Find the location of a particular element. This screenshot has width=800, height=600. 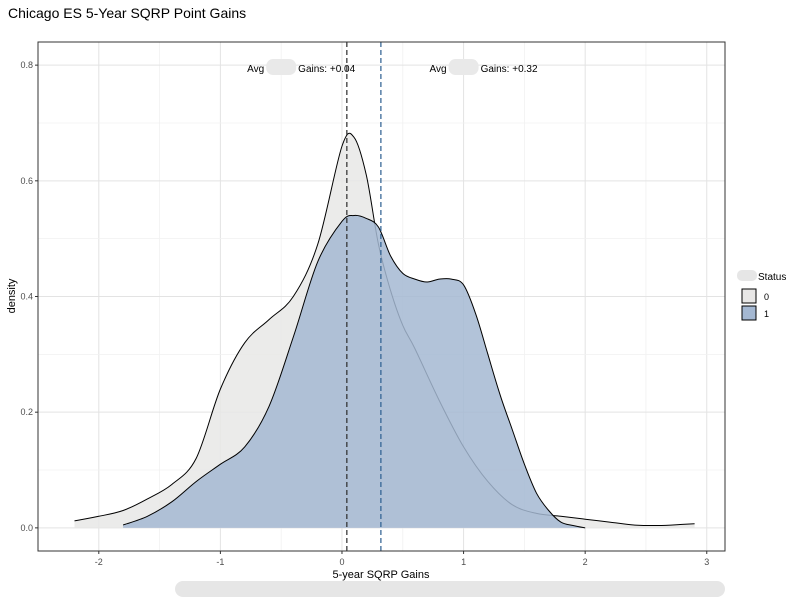

y-tick-label: 0.8 is located at coordinates (26, 65).